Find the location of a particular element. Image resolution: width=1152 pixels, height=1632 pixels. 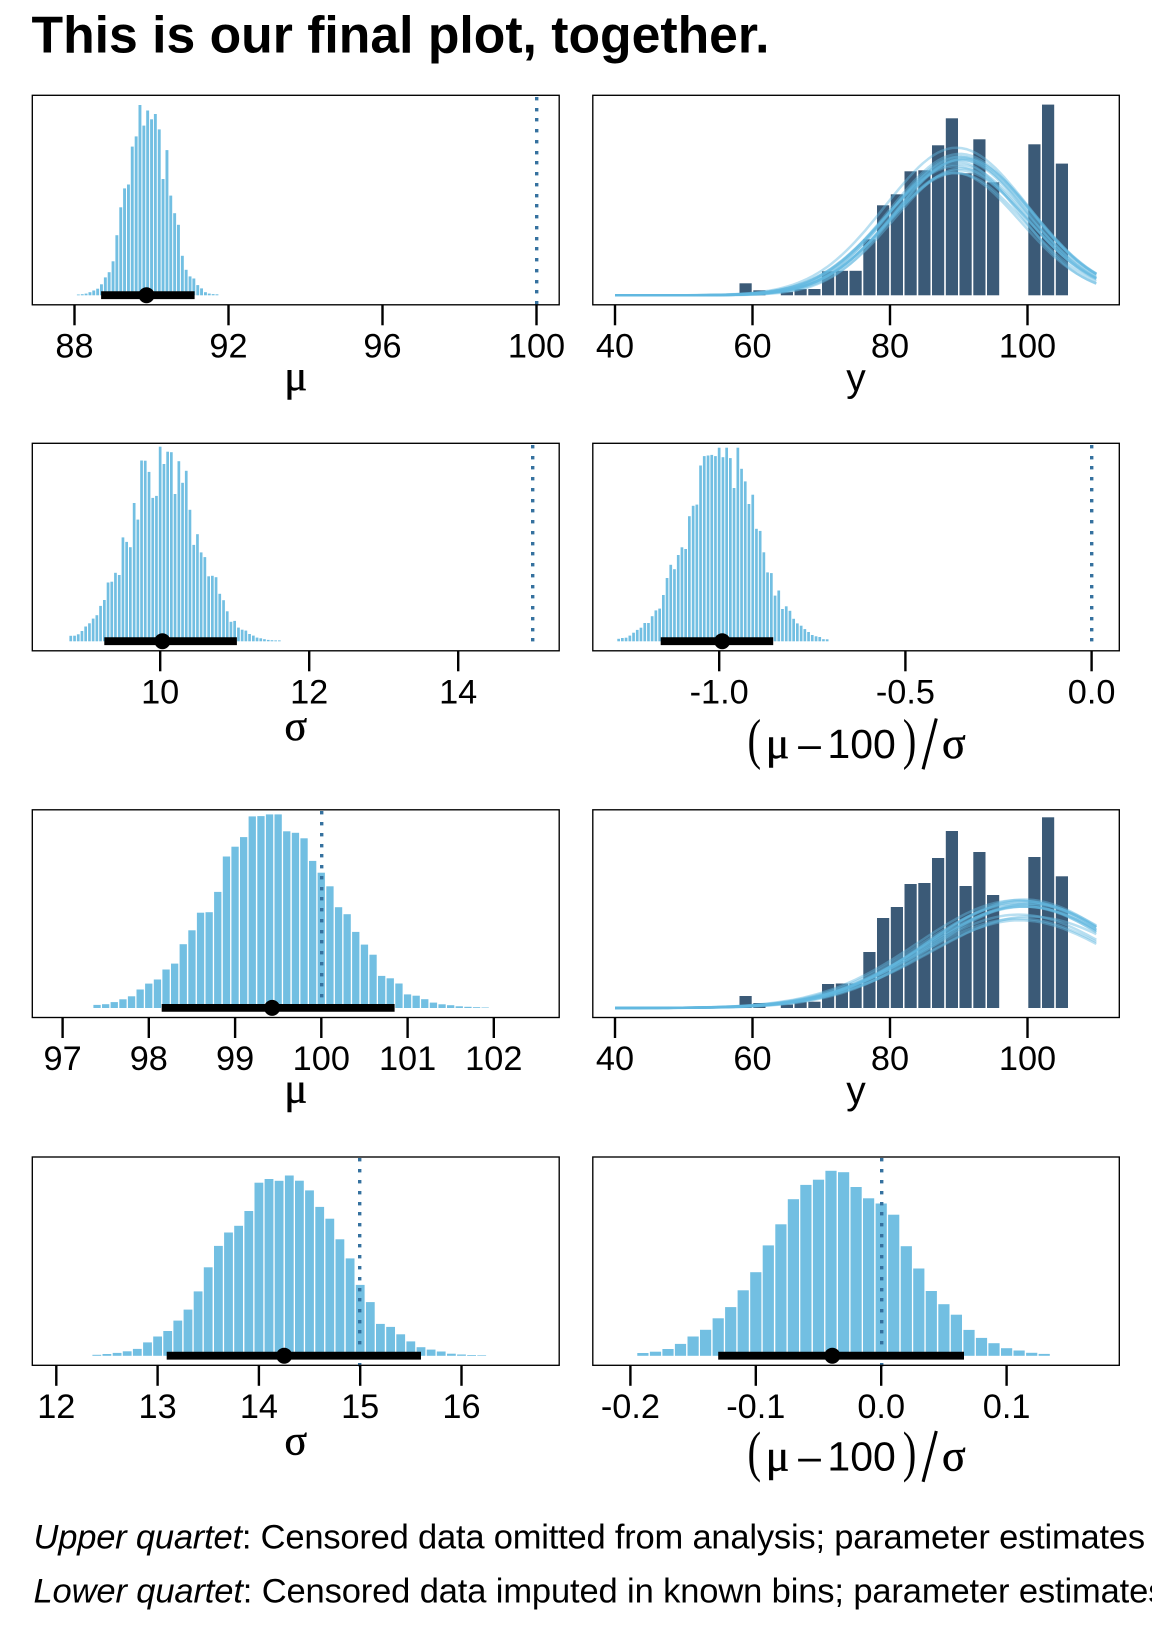

svg-text: 96 is located at coordinates (382, 346).